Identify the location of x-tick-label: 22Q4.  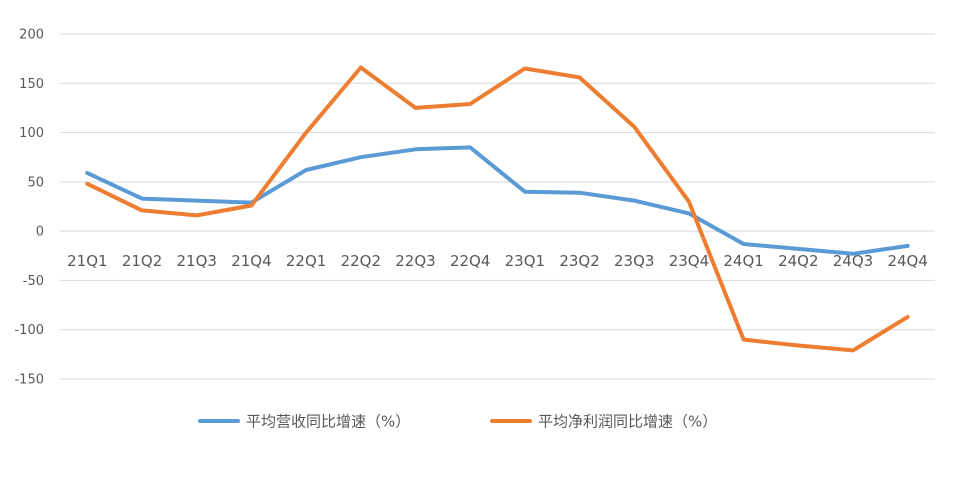
(470, 261).